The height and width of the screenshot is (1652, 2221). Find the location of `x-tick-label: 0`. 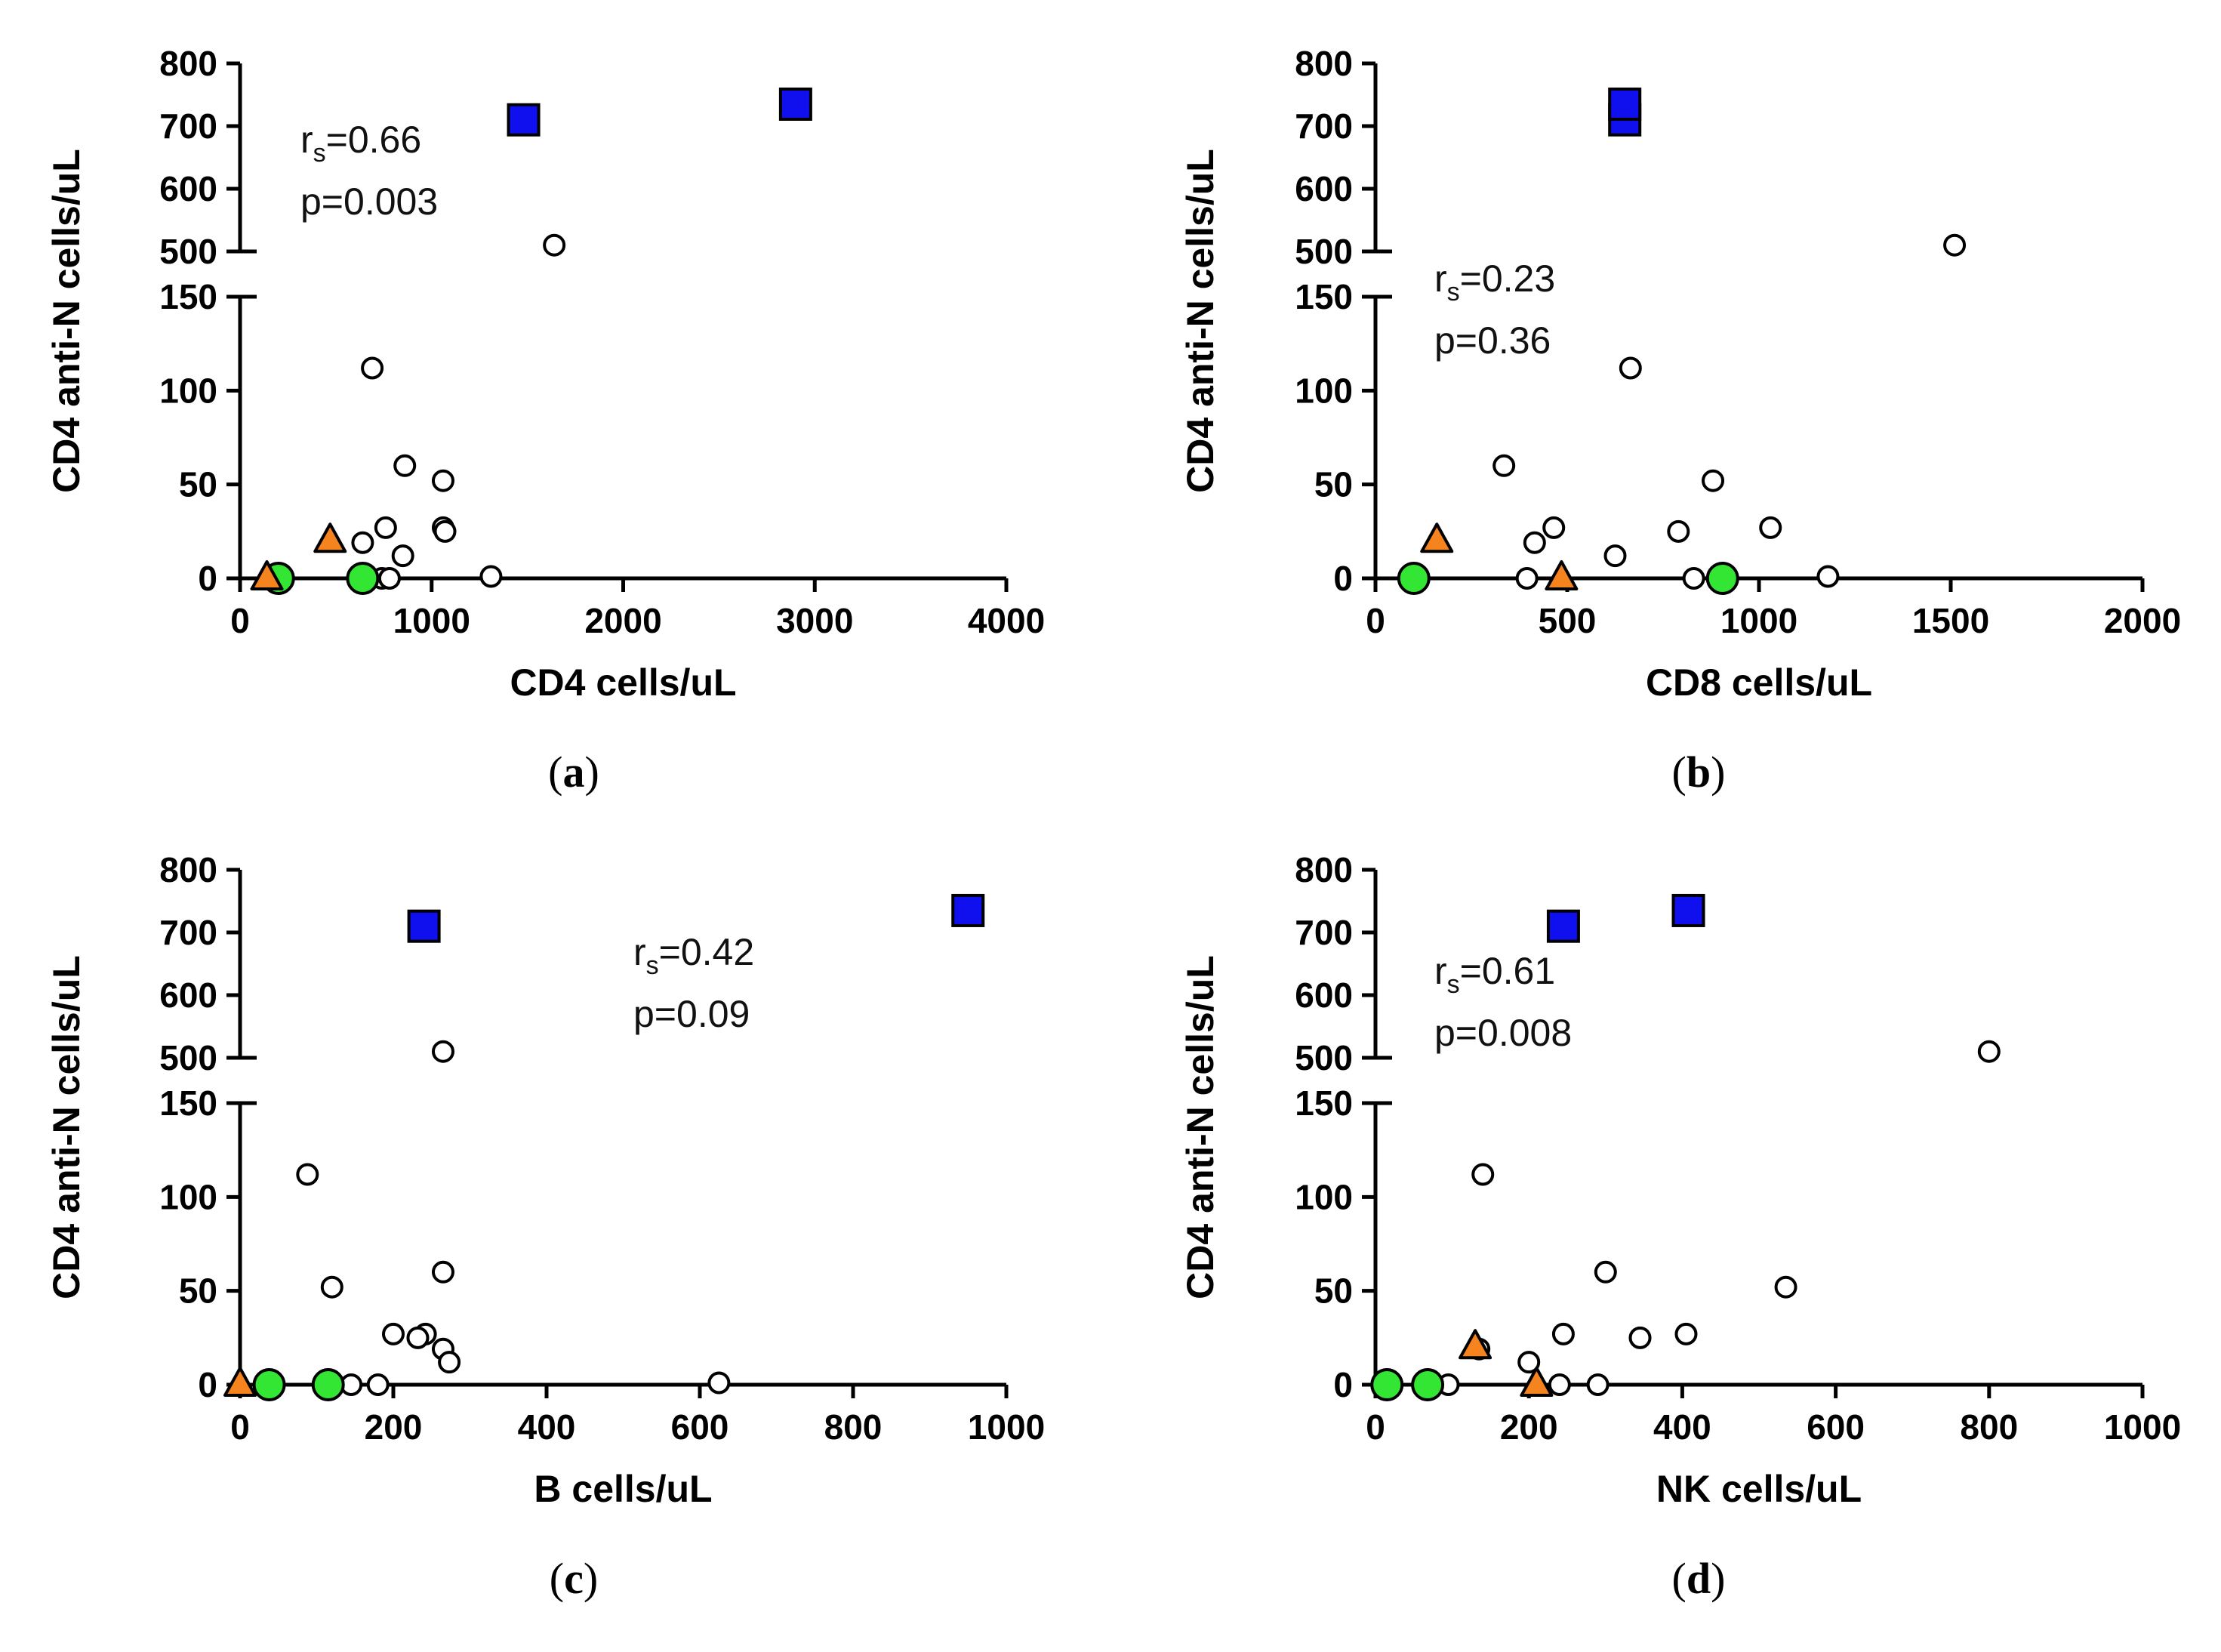

x-tick-label: 0 is located at coordinates (240, 1427).